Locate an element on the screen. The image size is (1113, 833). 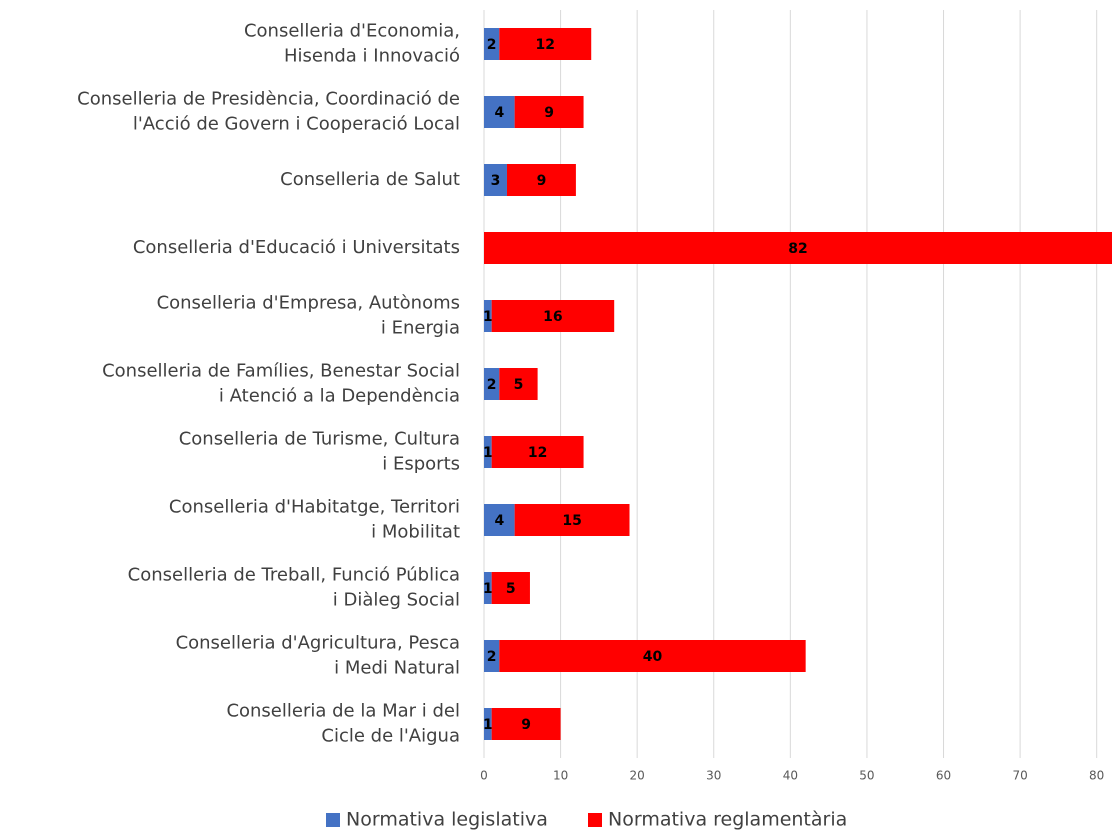
x-tick-label: 0 is located at coordinates (484, 776).